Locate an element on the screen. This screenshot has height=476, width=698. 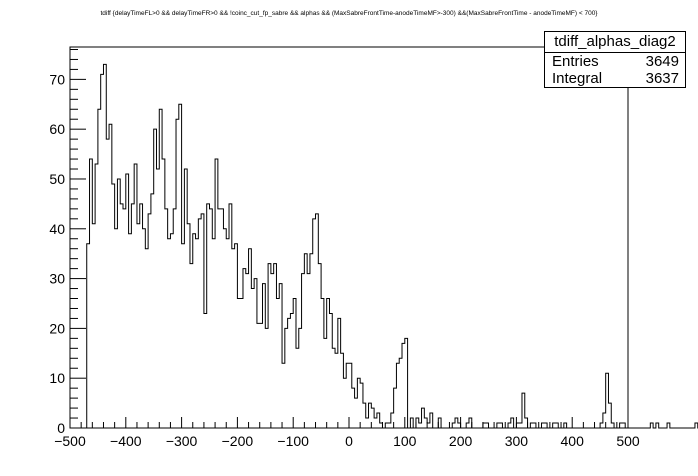
x-tick-label: −400 is located at coordinates (126, 441).